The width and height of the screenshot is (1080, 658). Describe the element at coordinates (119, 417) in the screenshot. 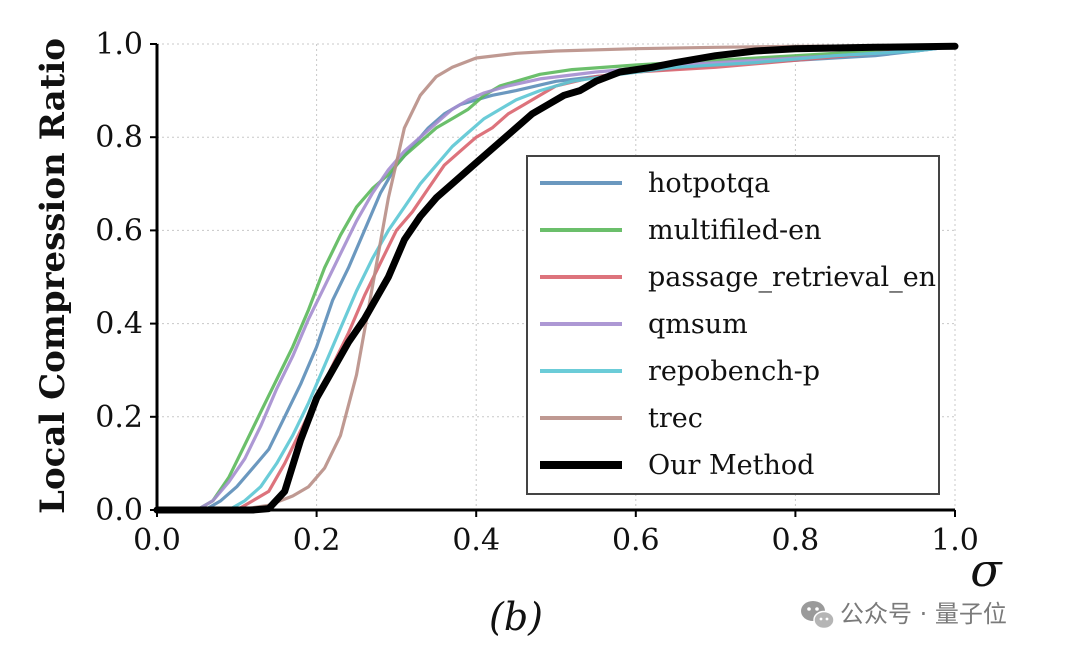

I see `y-tick-label: 0.2` at that location.